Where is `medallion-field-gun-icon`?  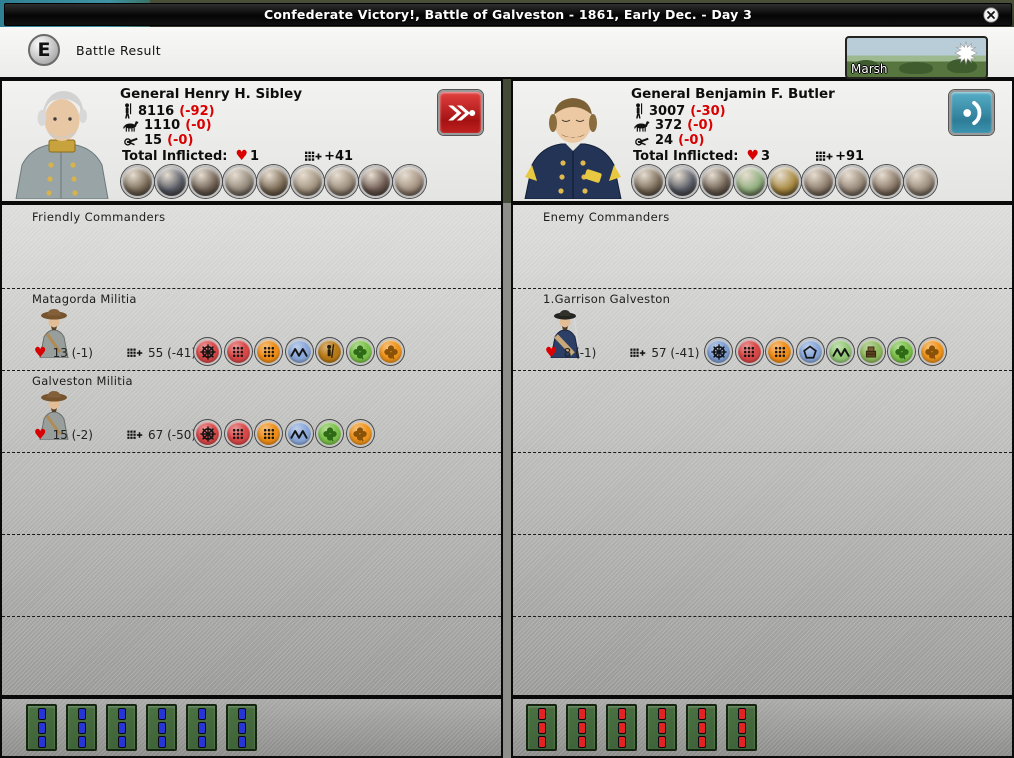 medallion-field-gun-icon is located at coordinates (409, 181).